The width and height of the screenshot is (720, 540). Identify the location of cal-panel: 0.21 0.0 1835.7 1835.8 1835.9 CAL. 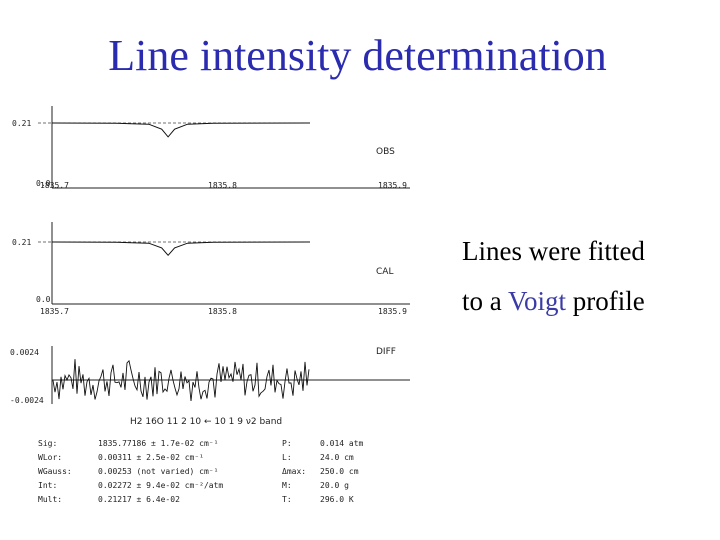
(211, 269).